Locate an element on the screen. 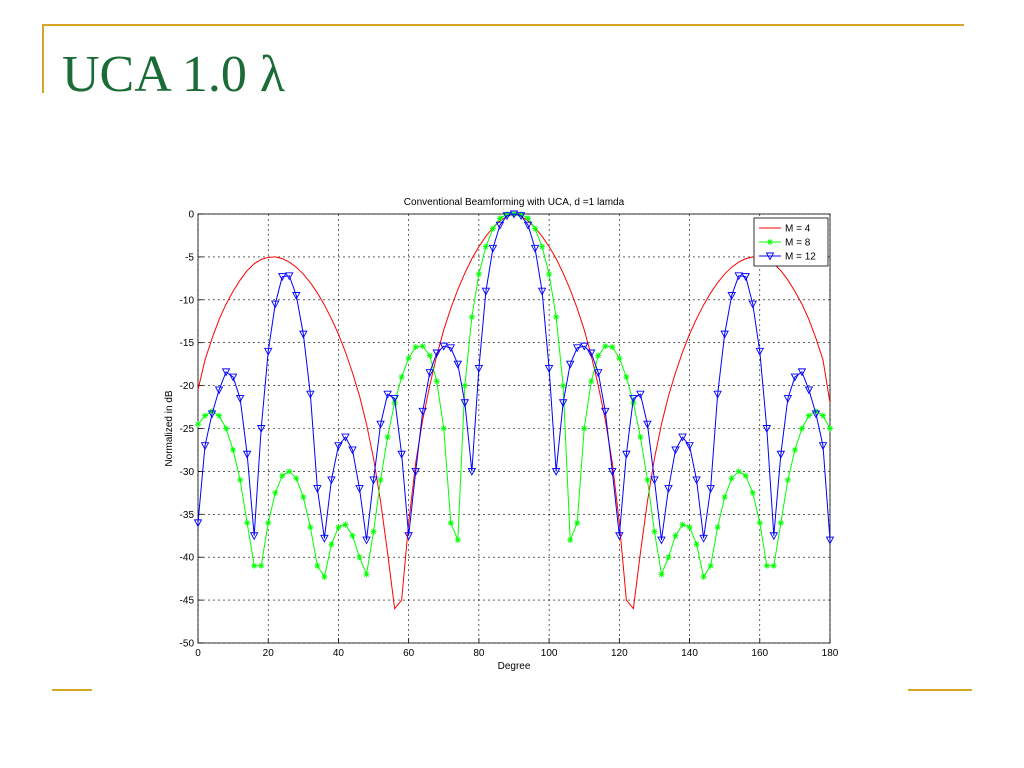 The height and width of the screenshot is (768, 1024). x-axis-label: Degree is located at coordinates (514, 666).